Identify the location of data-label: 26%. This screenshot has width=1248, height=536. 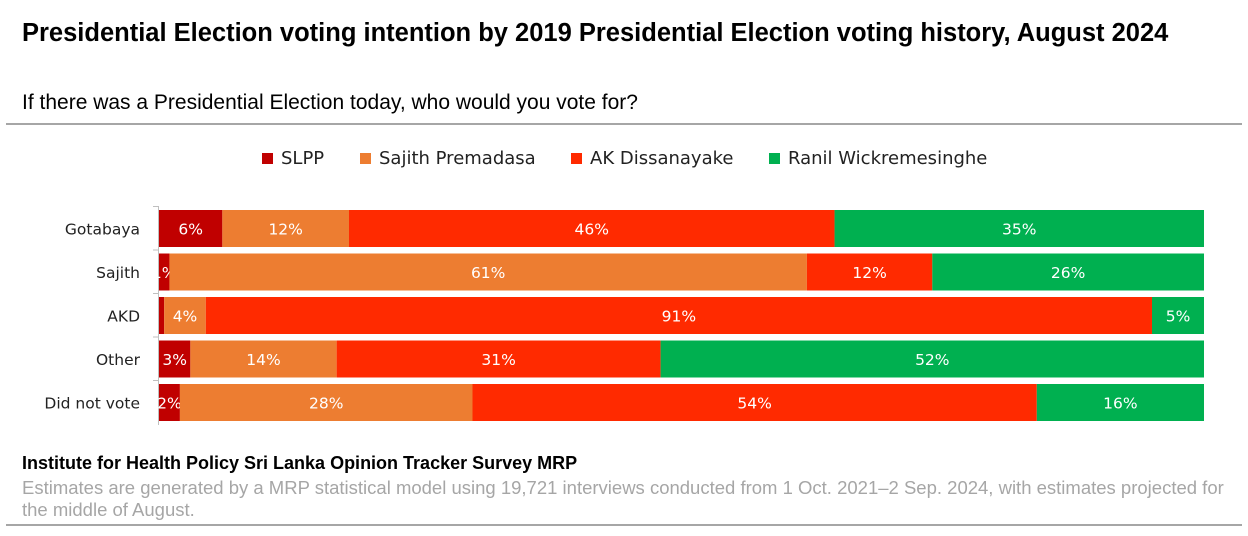
(1068, 273).